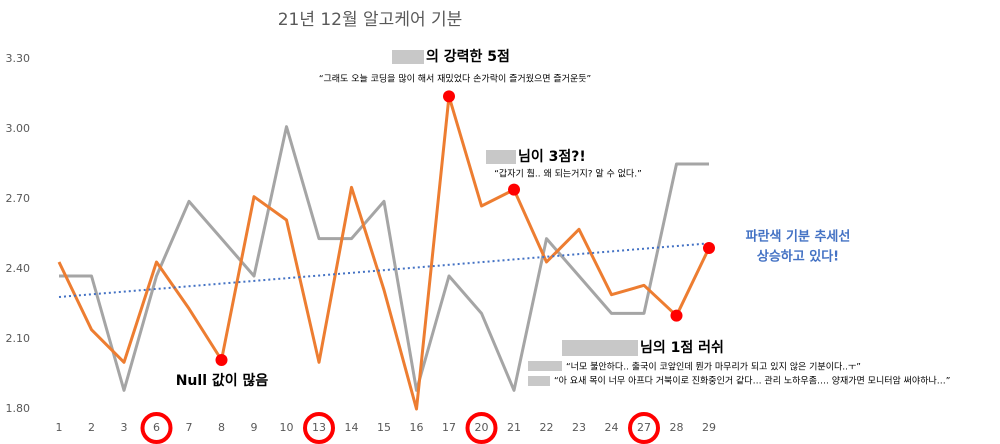  Describe the element at coordinates (18, 338) in the screenshot. I see `y-tick-label: 2.10` at that location.